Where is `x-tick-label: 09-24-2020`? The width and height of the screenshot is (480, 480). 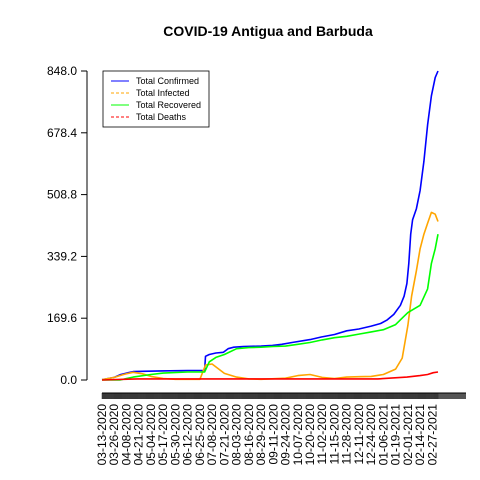
x-tick-label: 09-24-2020 is located at coordinates (286, 435).